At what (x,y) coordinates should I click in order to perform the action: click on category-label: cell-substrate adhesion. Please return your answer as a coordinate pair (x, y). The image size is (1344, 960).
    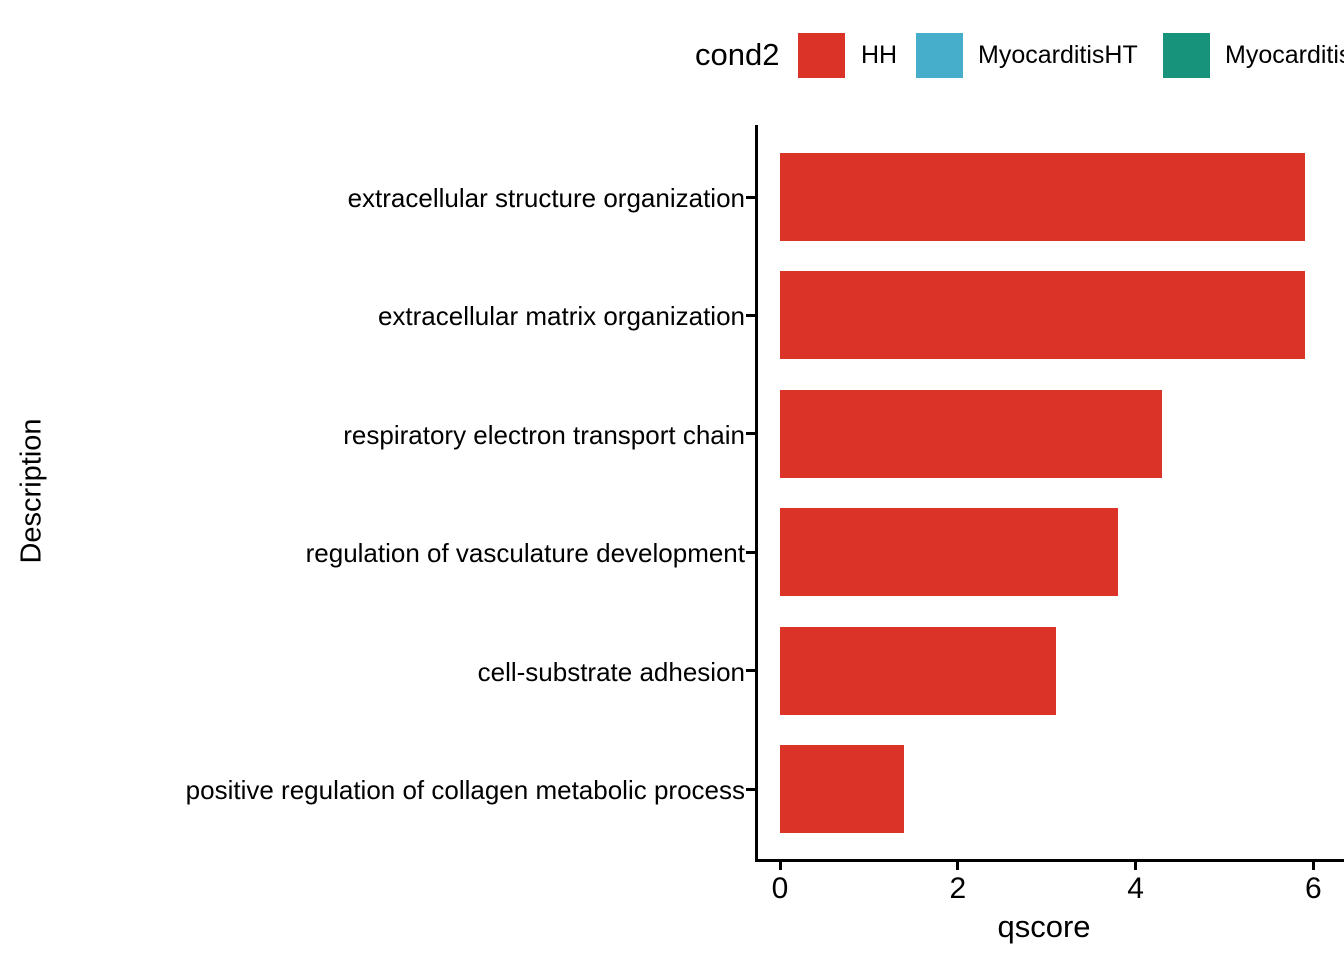
    Looking at the image, I should click on (611, 671).